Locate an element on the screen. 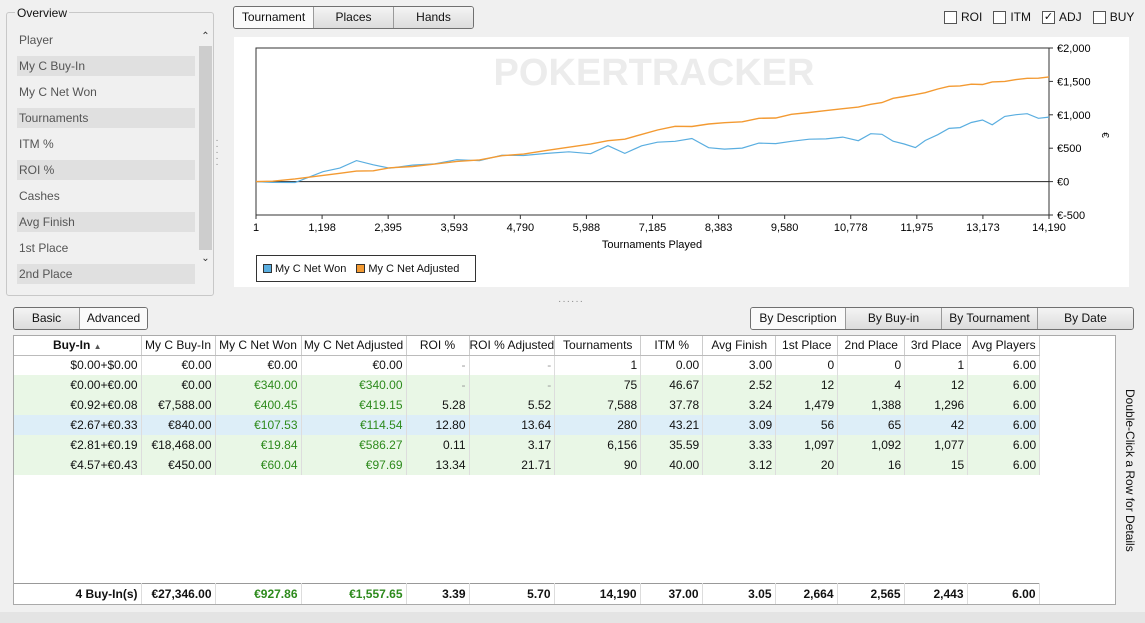  tab-advanced: Advanced is located at coordinates (113, 318).